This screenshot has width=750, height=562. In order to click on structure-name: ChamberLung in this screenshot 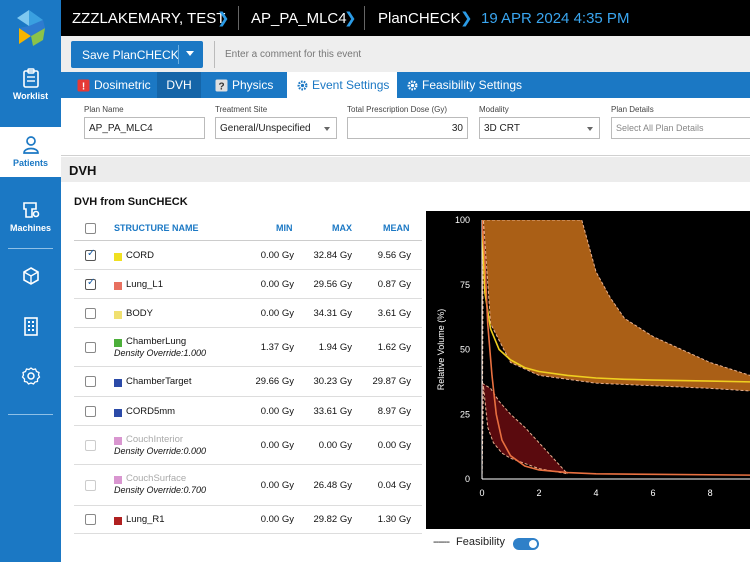, I will do `click(156, 341)`.